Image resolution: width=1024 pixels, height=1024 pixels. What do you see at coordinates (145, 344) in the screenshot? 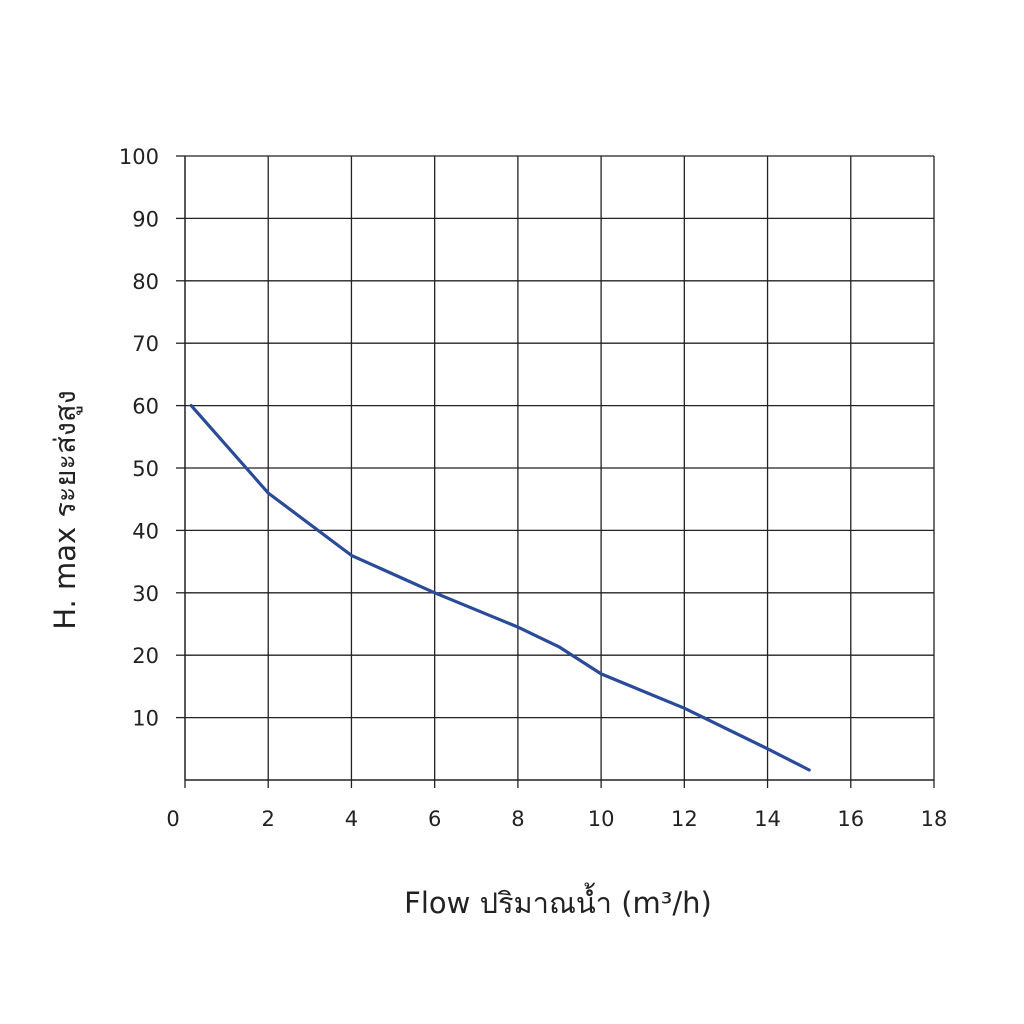
I see `y-tick-label: 70` at bounding box center [145, 344].